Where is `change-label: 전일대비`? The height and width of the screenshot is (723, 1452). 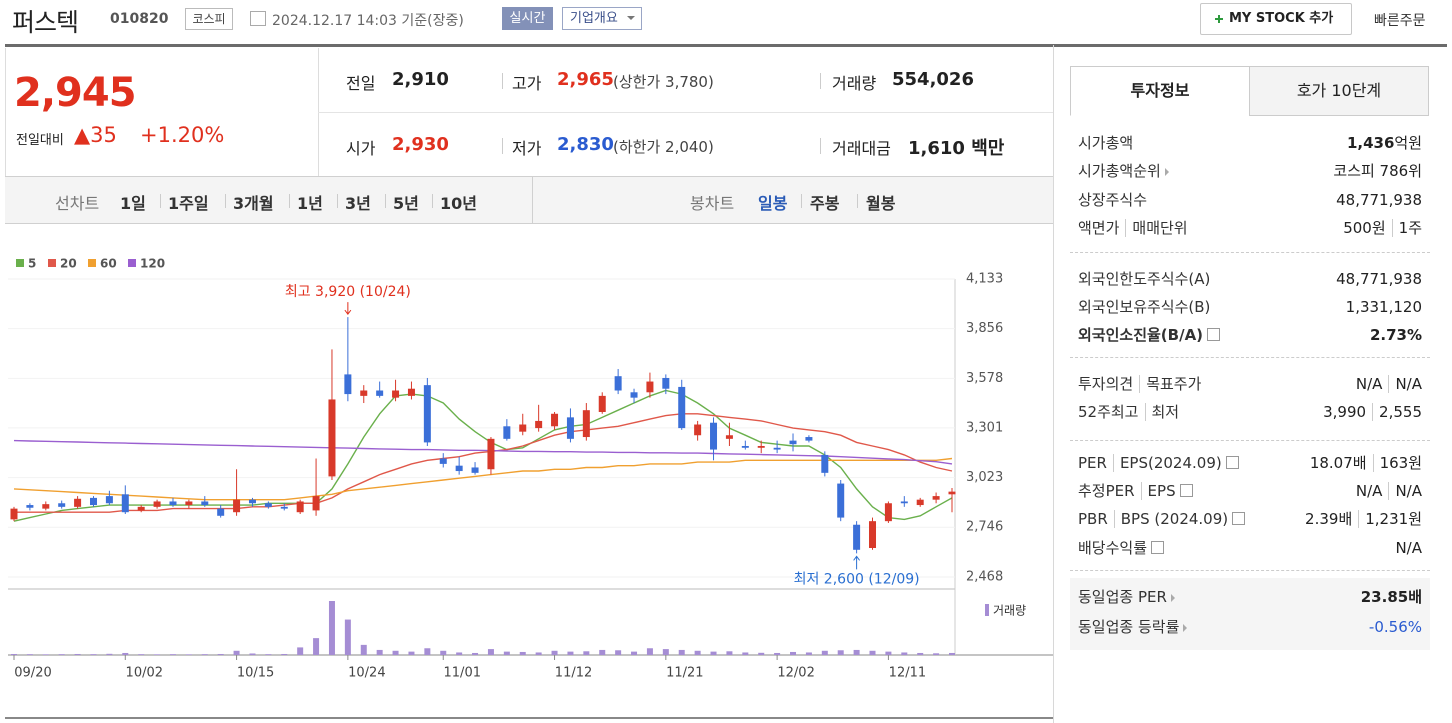 change-label: 전일대비 is located at coordinates (40, 140).